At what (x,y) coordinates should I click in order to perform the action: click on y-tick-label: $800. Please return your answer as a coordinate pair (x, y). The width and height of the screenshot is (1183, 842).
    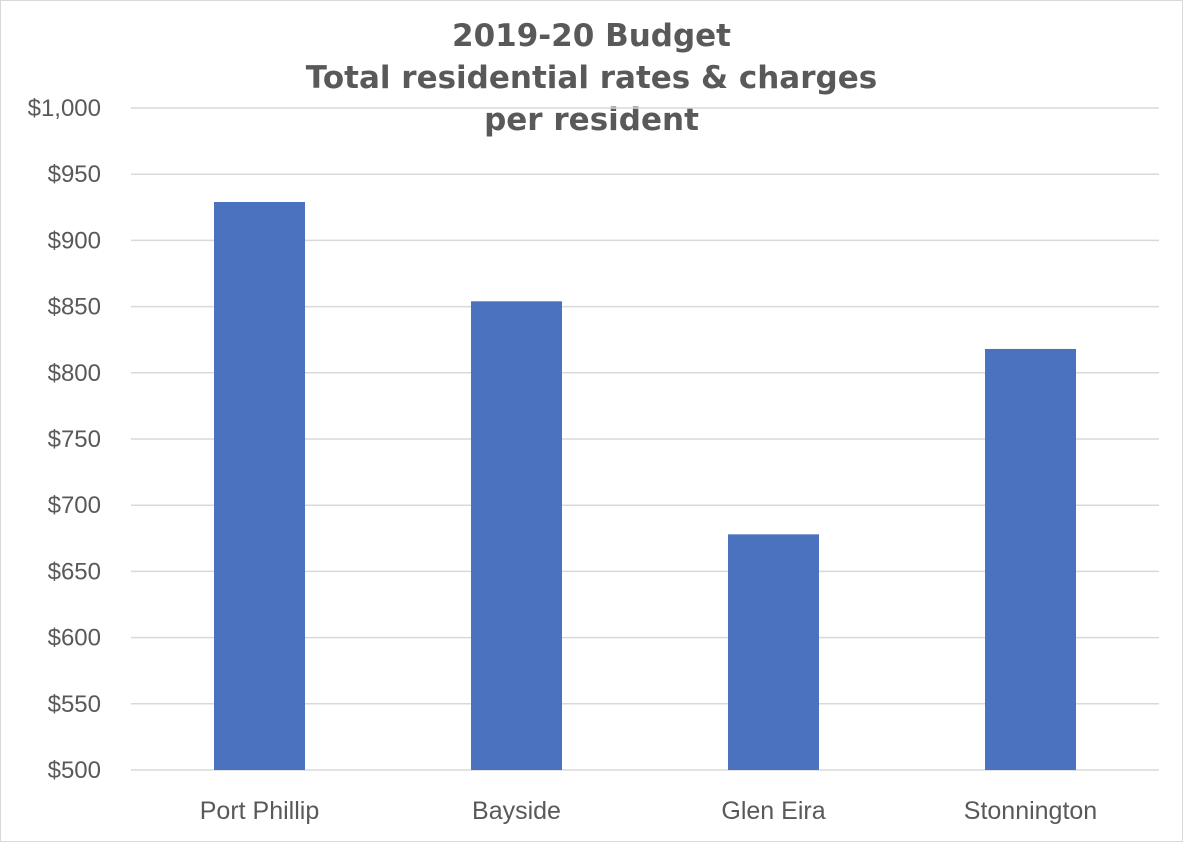
    Looking at the image, I should click on (74, 373).